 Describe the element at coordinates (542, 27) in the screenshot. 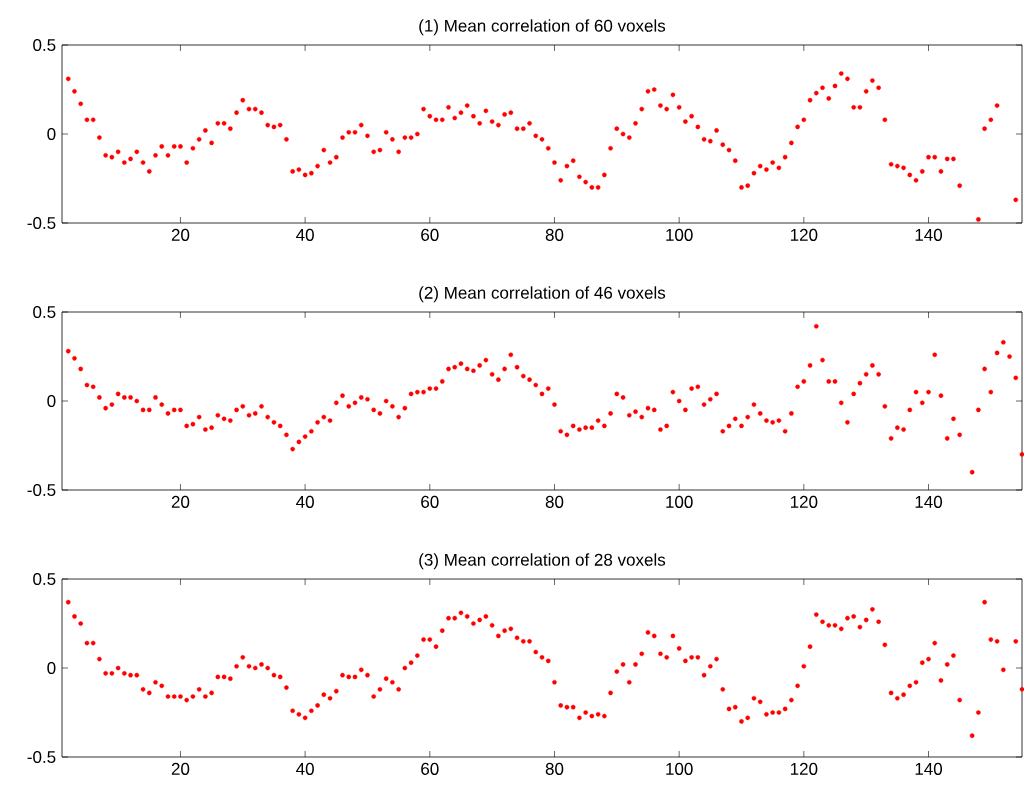

I see `chart-title: (1) Mean correlation of 60 voxels` at that location.